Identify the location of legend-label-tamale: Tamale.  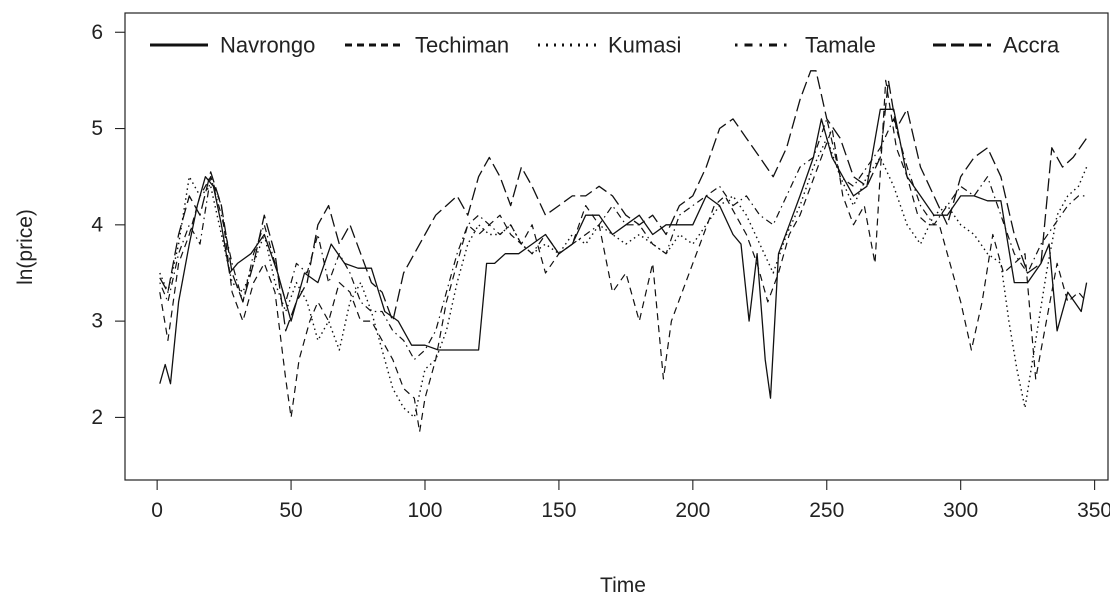
(840, 45).